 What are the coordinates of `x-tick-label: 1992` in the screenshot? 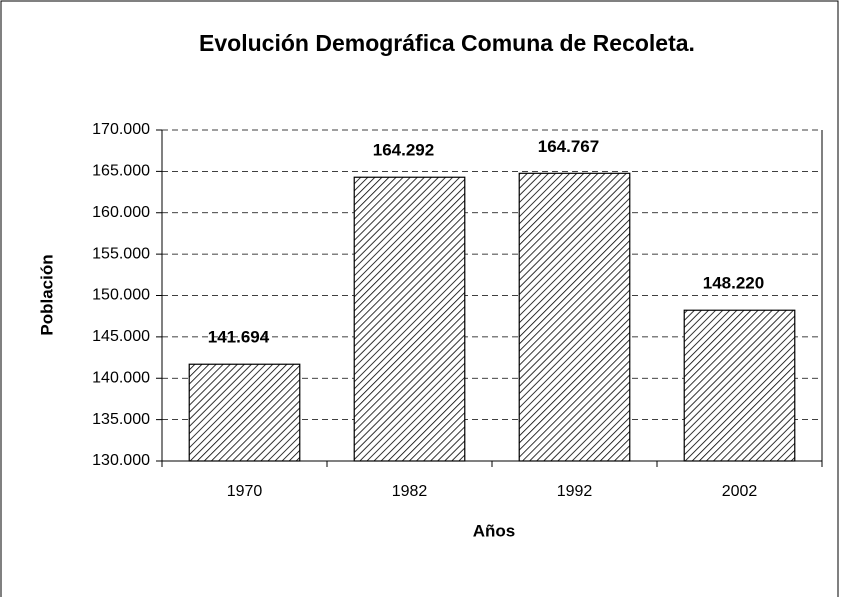 It's located at (575, 491).